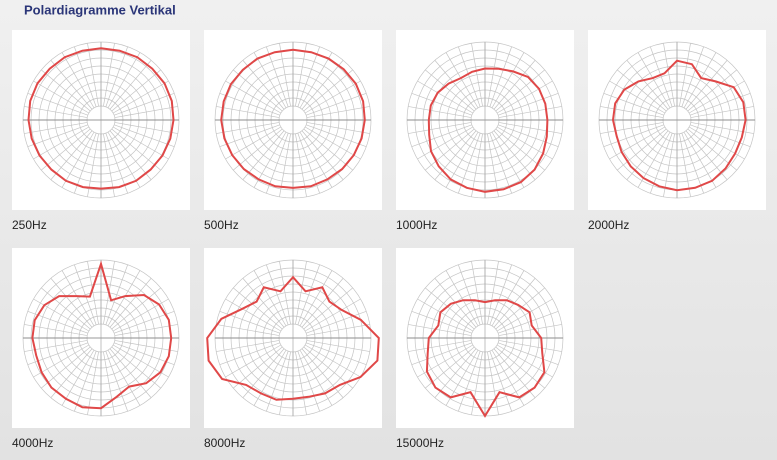 The height and width of the screenshot is (460, 777). Describe the element at coordinates (101, 349) in the screenshot. I see `polar-panel: 4000Hz` at that location.